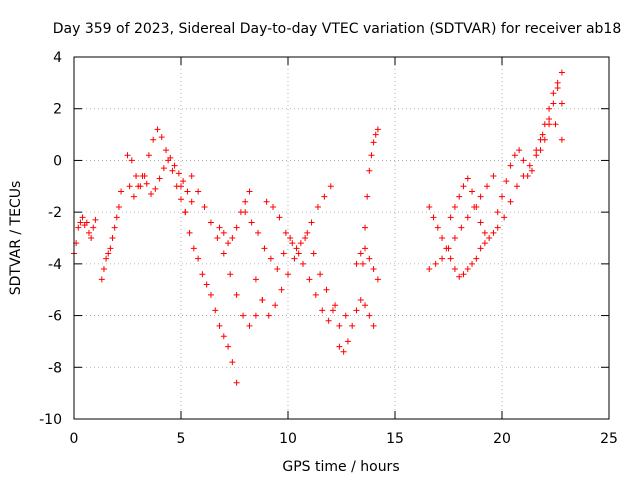 The width and height of the screenshot is (640, 480). Describe the element at coordinates (57, 110) in the screenshot. I see `y-tick-label: 2` at that location.